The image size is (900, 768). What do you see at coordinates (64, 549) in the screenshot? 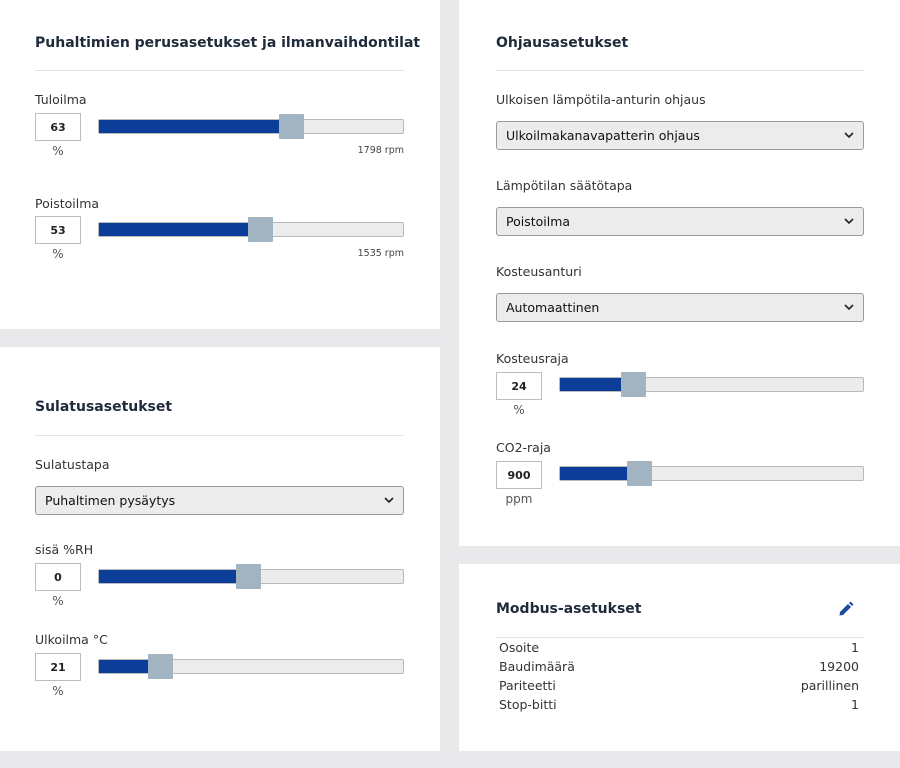
I see `indoor-rh-label: sisä %RH` at bounding box center [64, 549].